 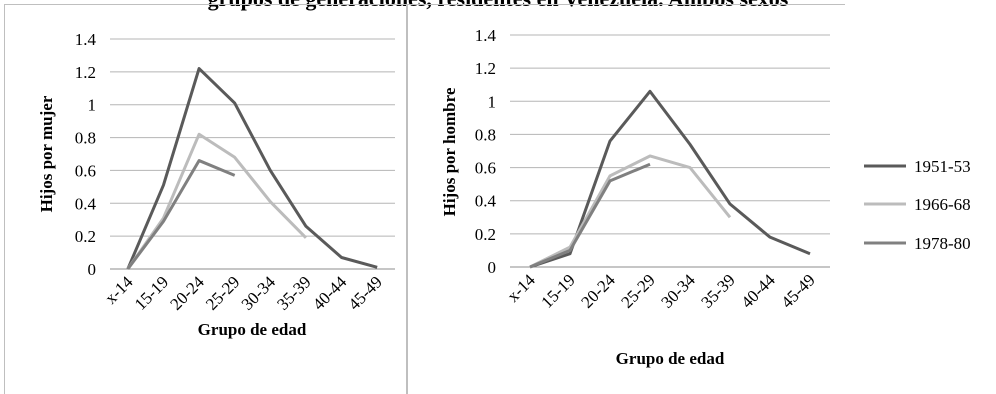 What do you see at coordinates (187, 293) in the screenshot?
I see `left-x-tick-label: 20-24` at bounding box center [187, 293].